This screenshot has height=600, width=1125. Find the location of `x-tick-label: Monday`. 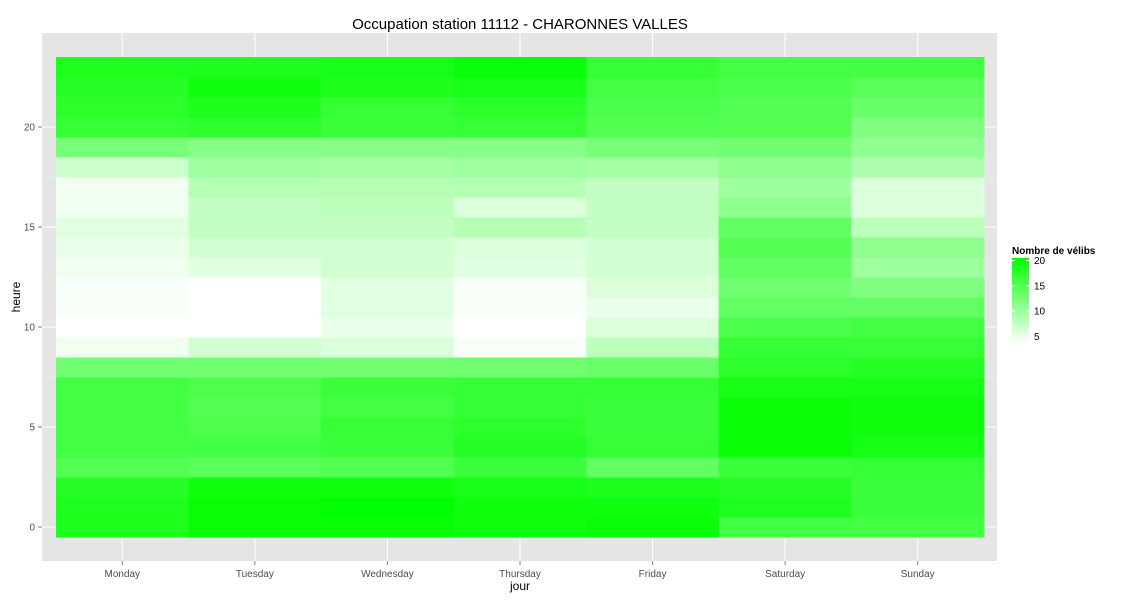

x-tick-label: Monday is located at coordinates (122, 574).